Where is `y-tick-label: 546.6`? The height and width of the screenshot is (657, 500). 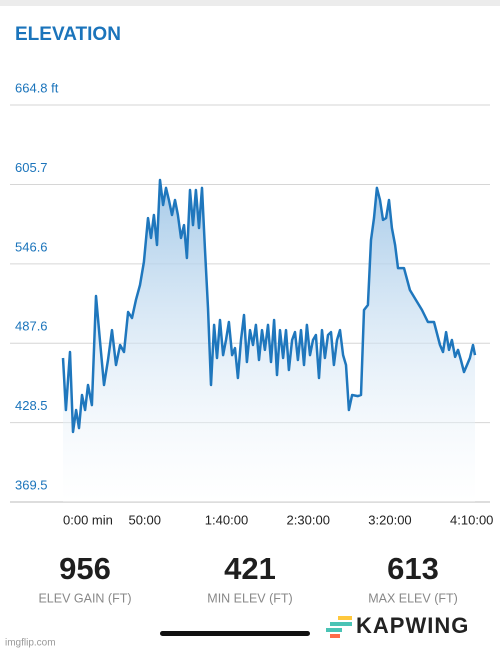 y-tick-label: 546.6 is located at coordinates (31, 246).